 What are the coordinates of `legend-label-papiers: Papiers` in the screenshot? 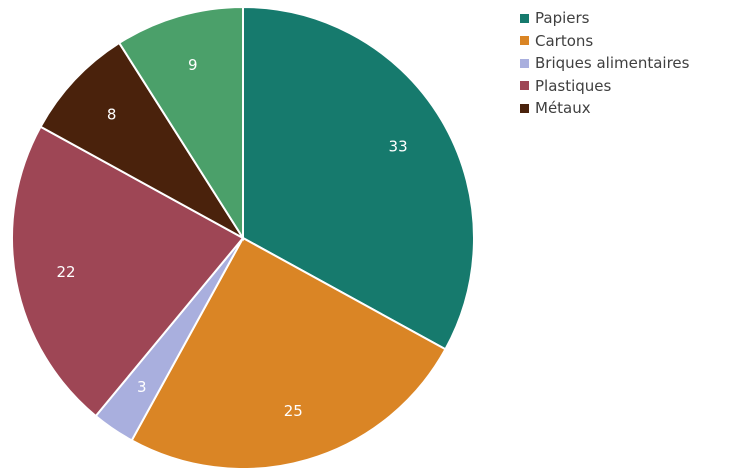 It's located at (562, 18).